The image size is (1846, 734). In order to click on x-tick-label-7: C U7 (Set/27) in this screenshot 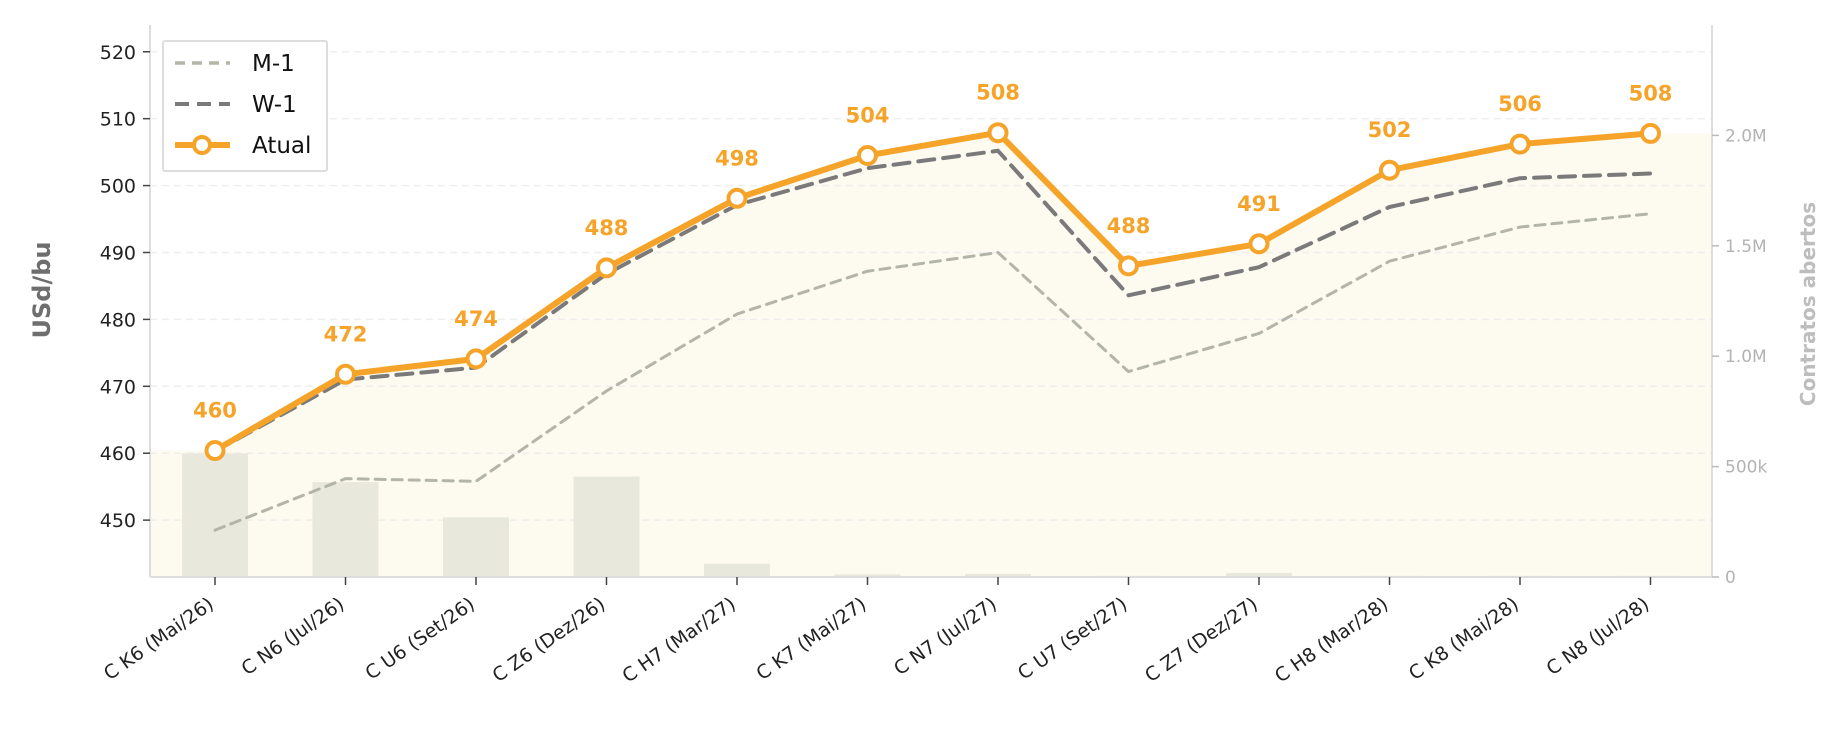, I will do `click(1072, 638)`.